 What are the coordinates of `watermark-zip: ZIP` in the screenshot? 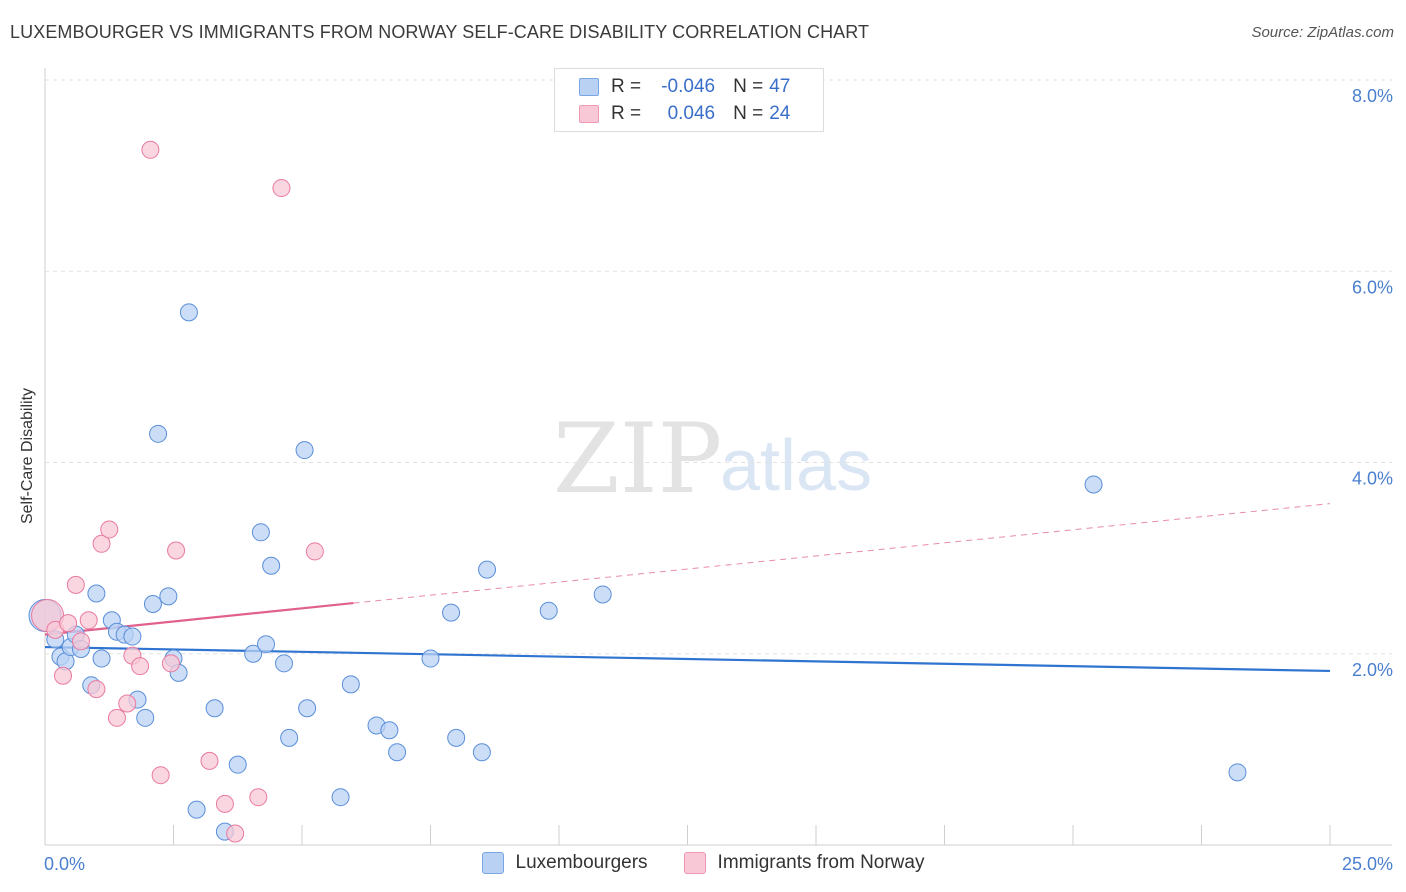 It's located at (637, 459).